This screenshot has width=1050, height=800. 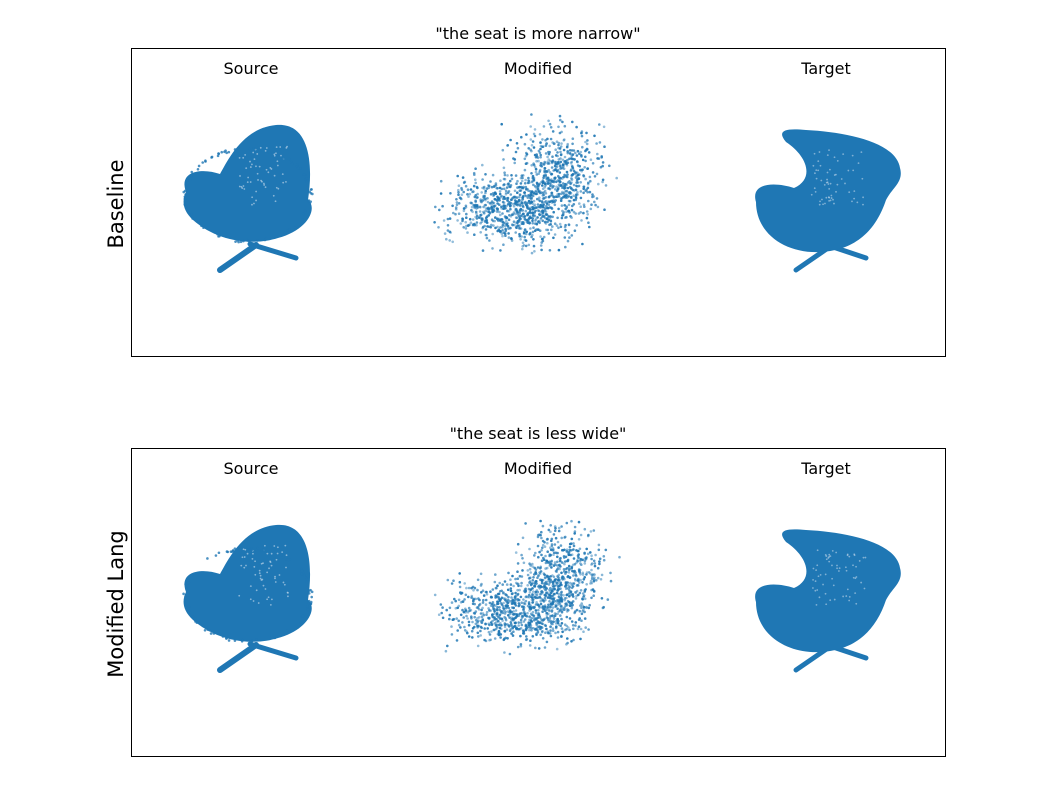 What do you see at coordinates (116, 604) in the screenshot?
I see `panel-2-row-label: Modified Lang` at bounding box center [116, 604].